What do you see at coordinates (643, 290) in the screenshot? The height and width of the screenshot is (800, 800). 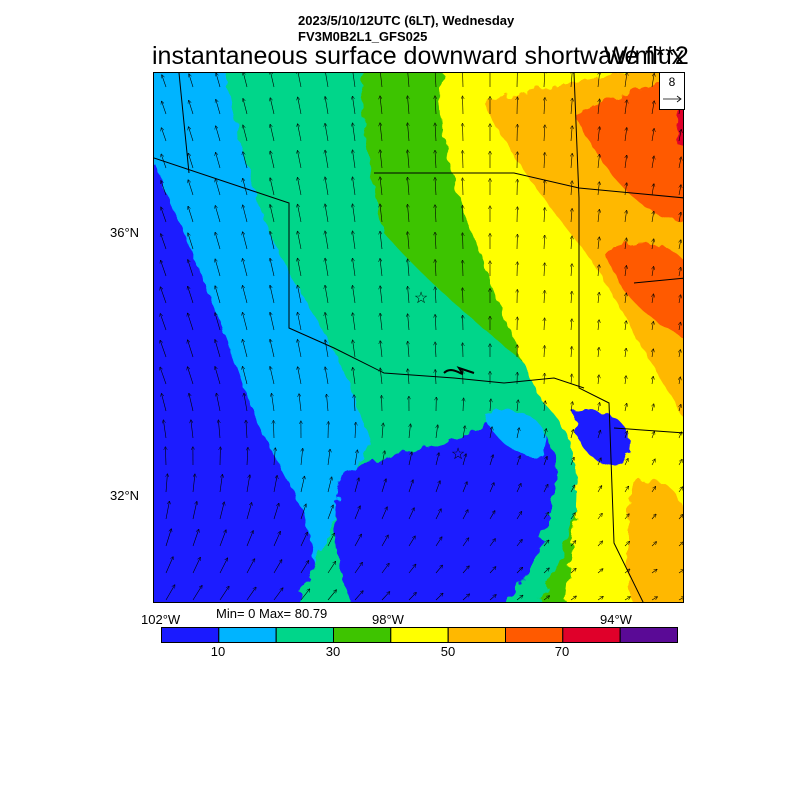 I see `shade-60-70-east` at bounding box center [643, 290].